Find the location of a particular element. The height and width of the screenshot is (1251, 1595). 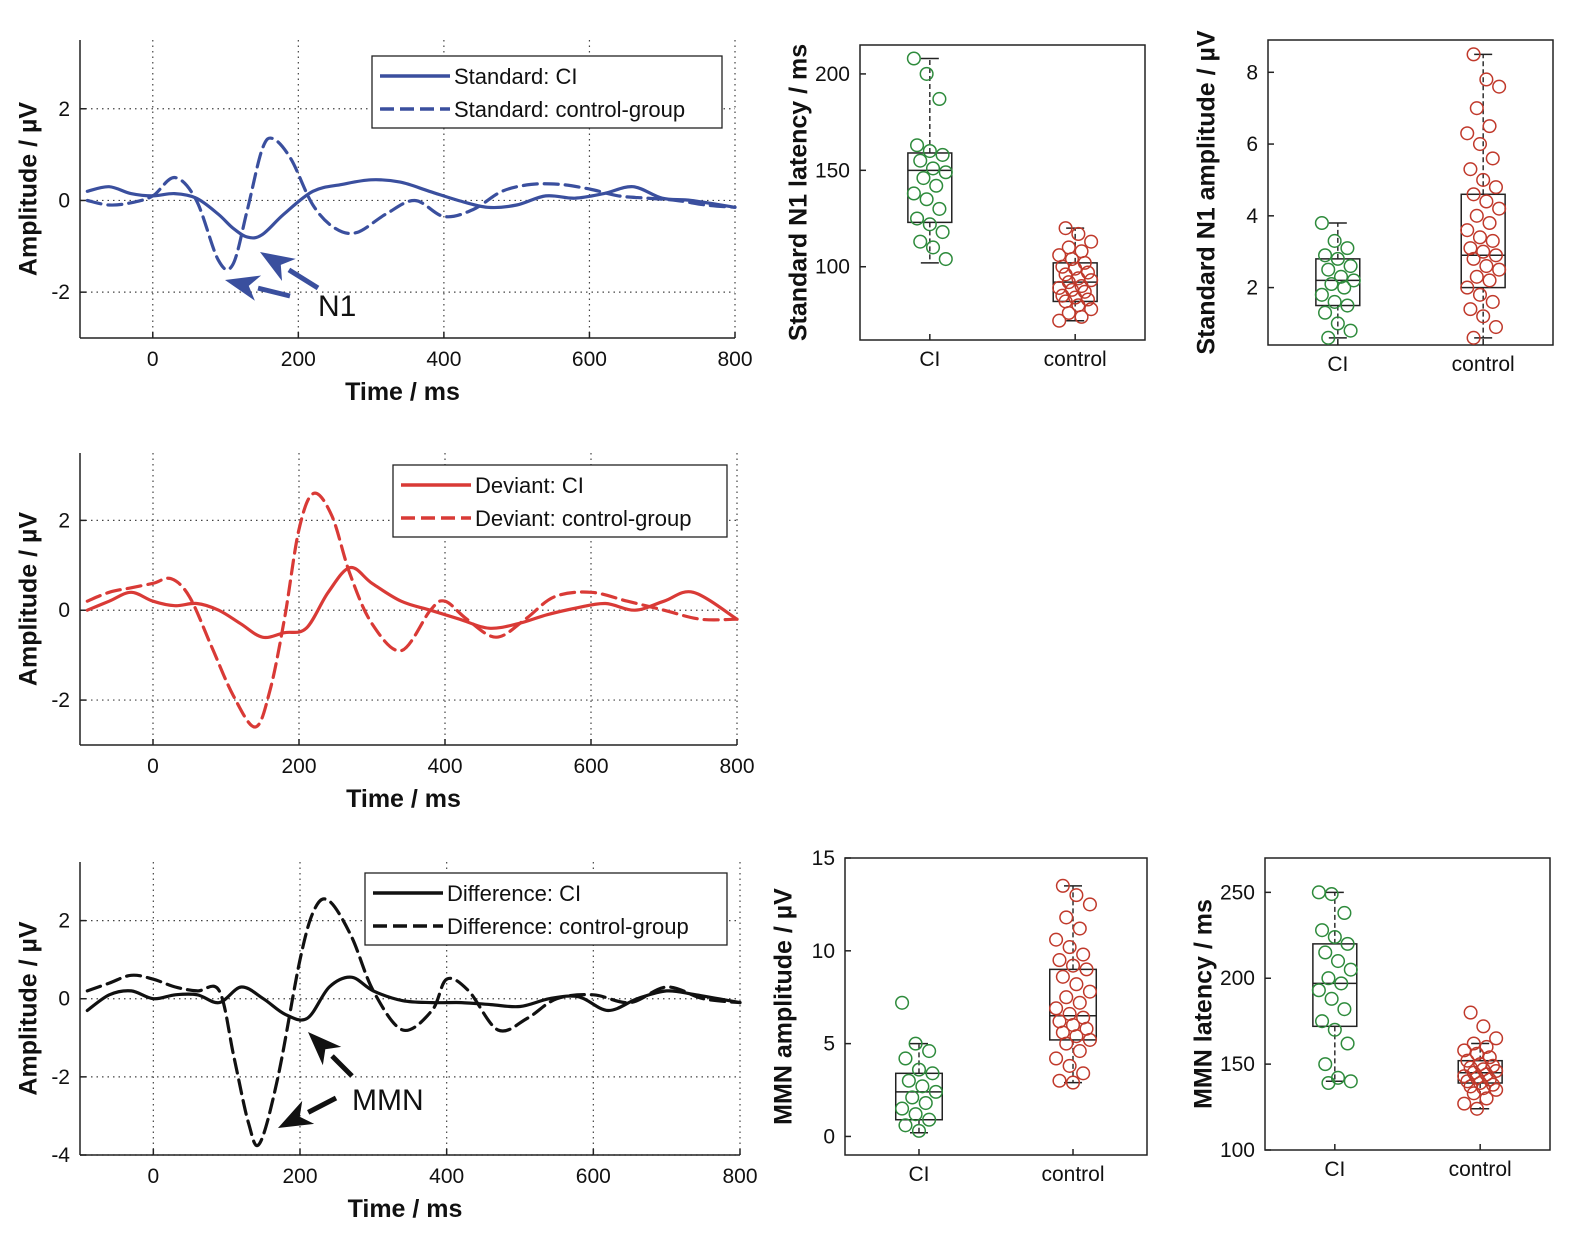

mmn-arrow-b-shaft is located at coordinates (322, 1105).